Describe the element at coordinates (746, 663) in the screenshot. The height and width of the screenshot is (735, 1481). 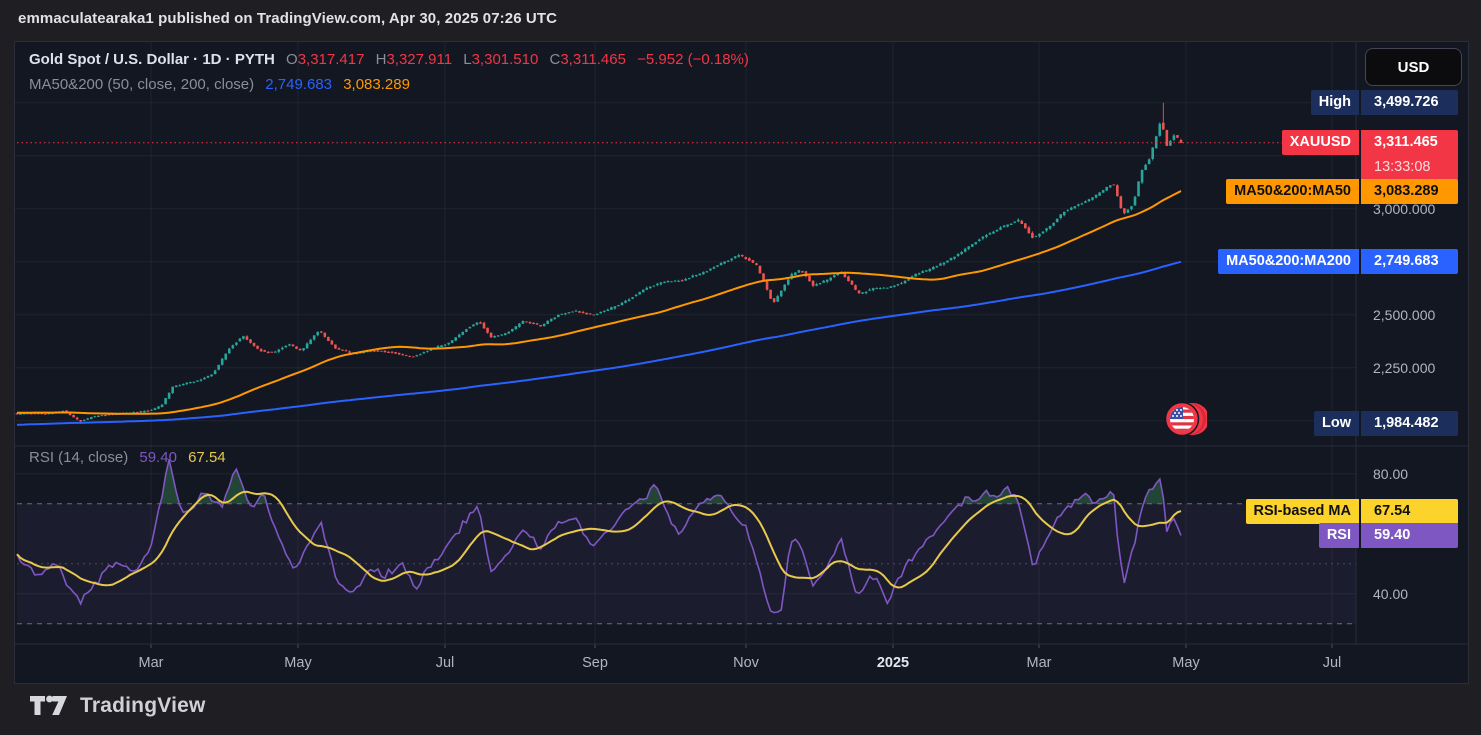
I see `time-axis-label: Nov` at that location.